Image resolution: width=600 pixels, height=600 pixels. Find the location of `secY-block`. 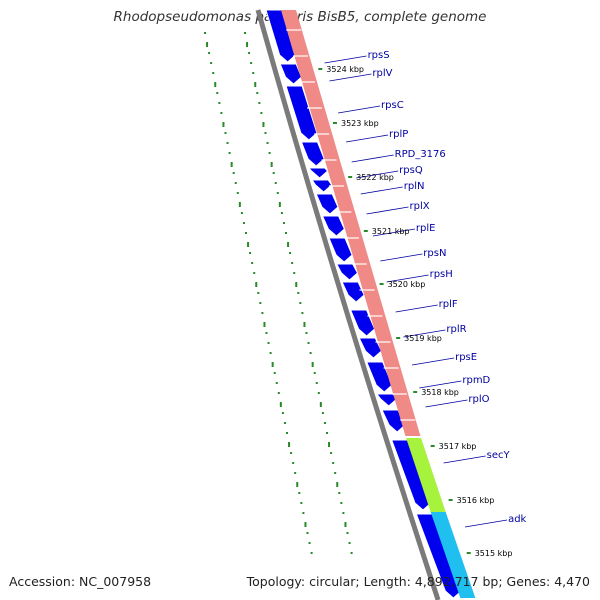

secY-block is located at coordinates (426, 475).